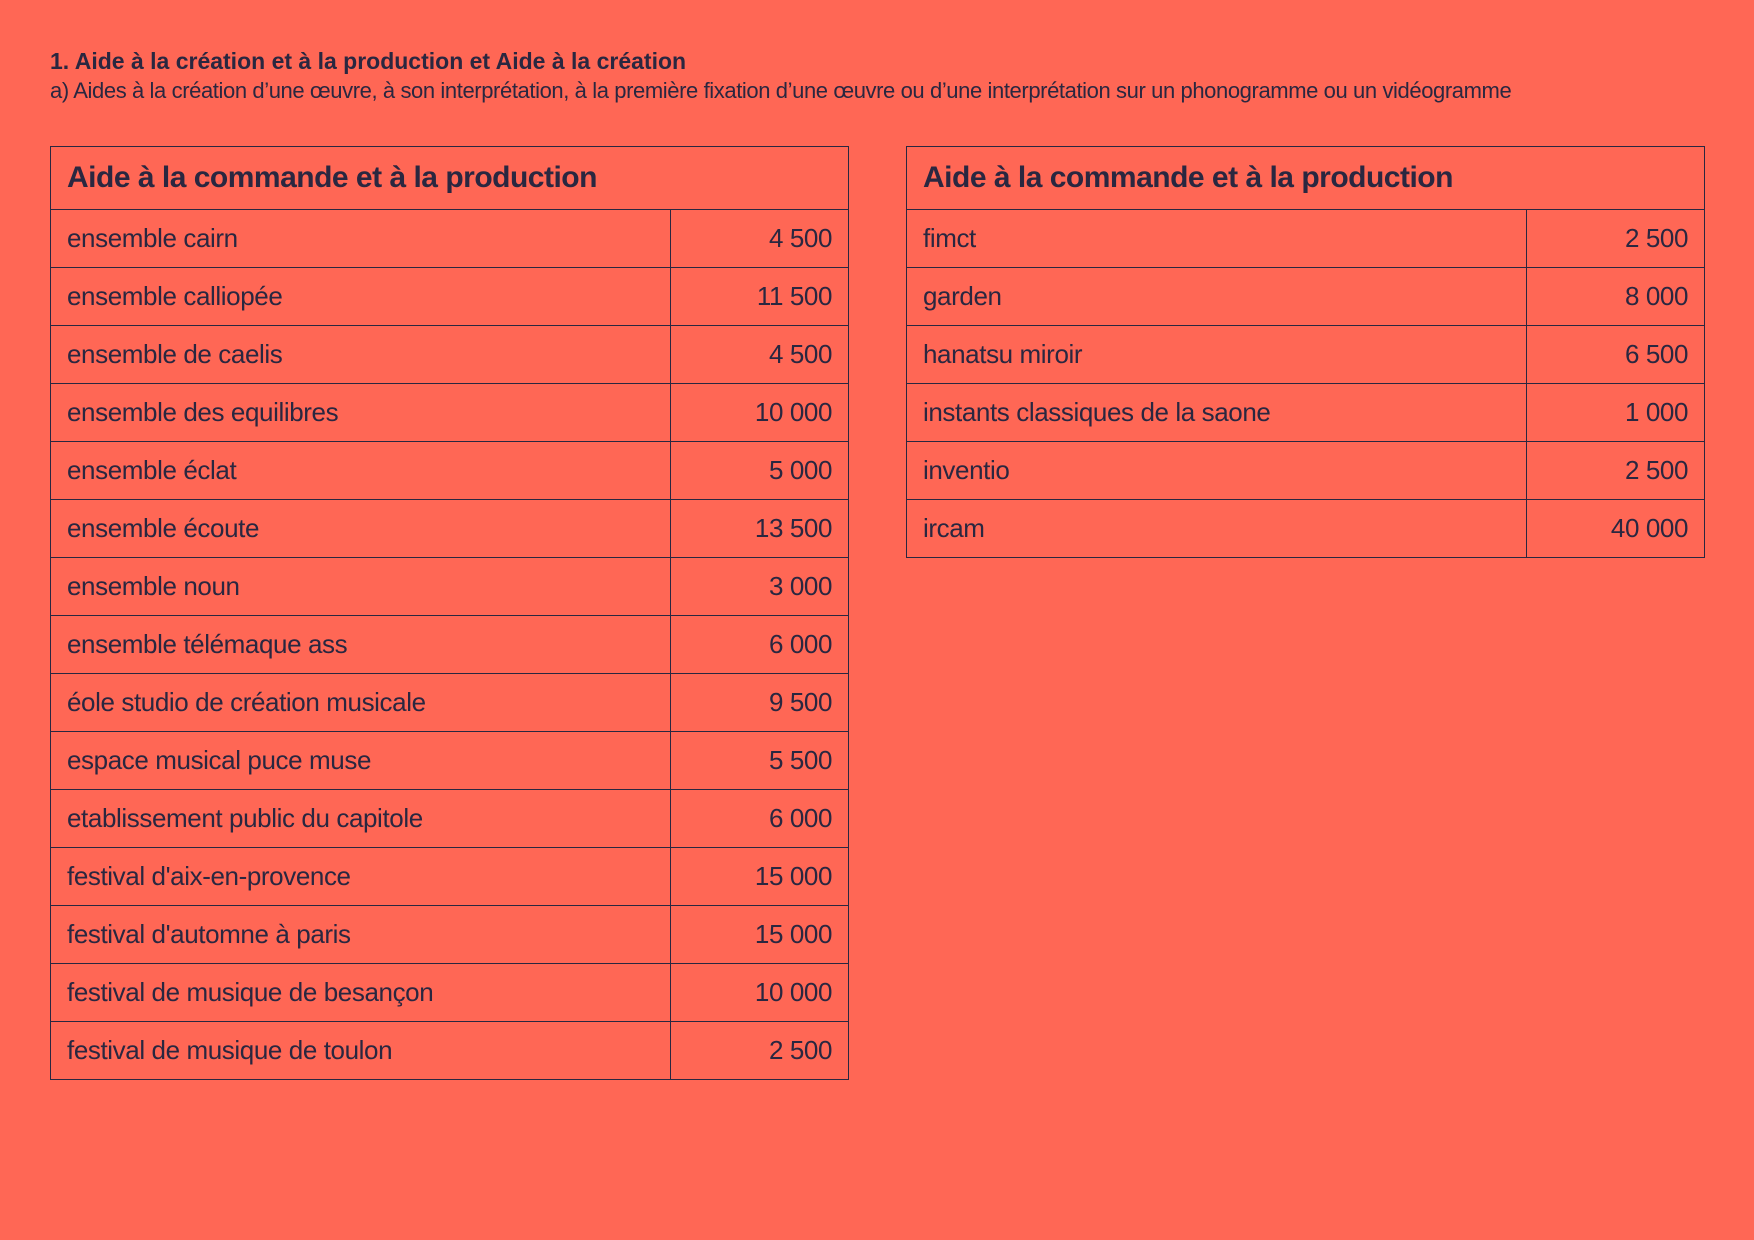  I want to click on table-row: ensemble télémaque ass 6 000, so click(450, 644).